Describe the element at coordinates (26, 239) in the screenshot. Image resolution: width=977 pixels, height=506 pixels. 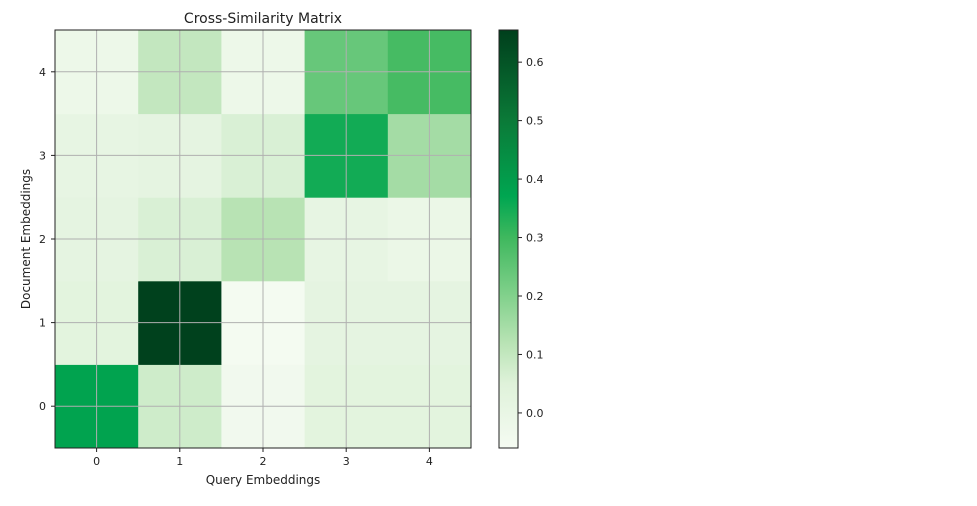
I see `y-axis-label: Document Embeddings` at that location.